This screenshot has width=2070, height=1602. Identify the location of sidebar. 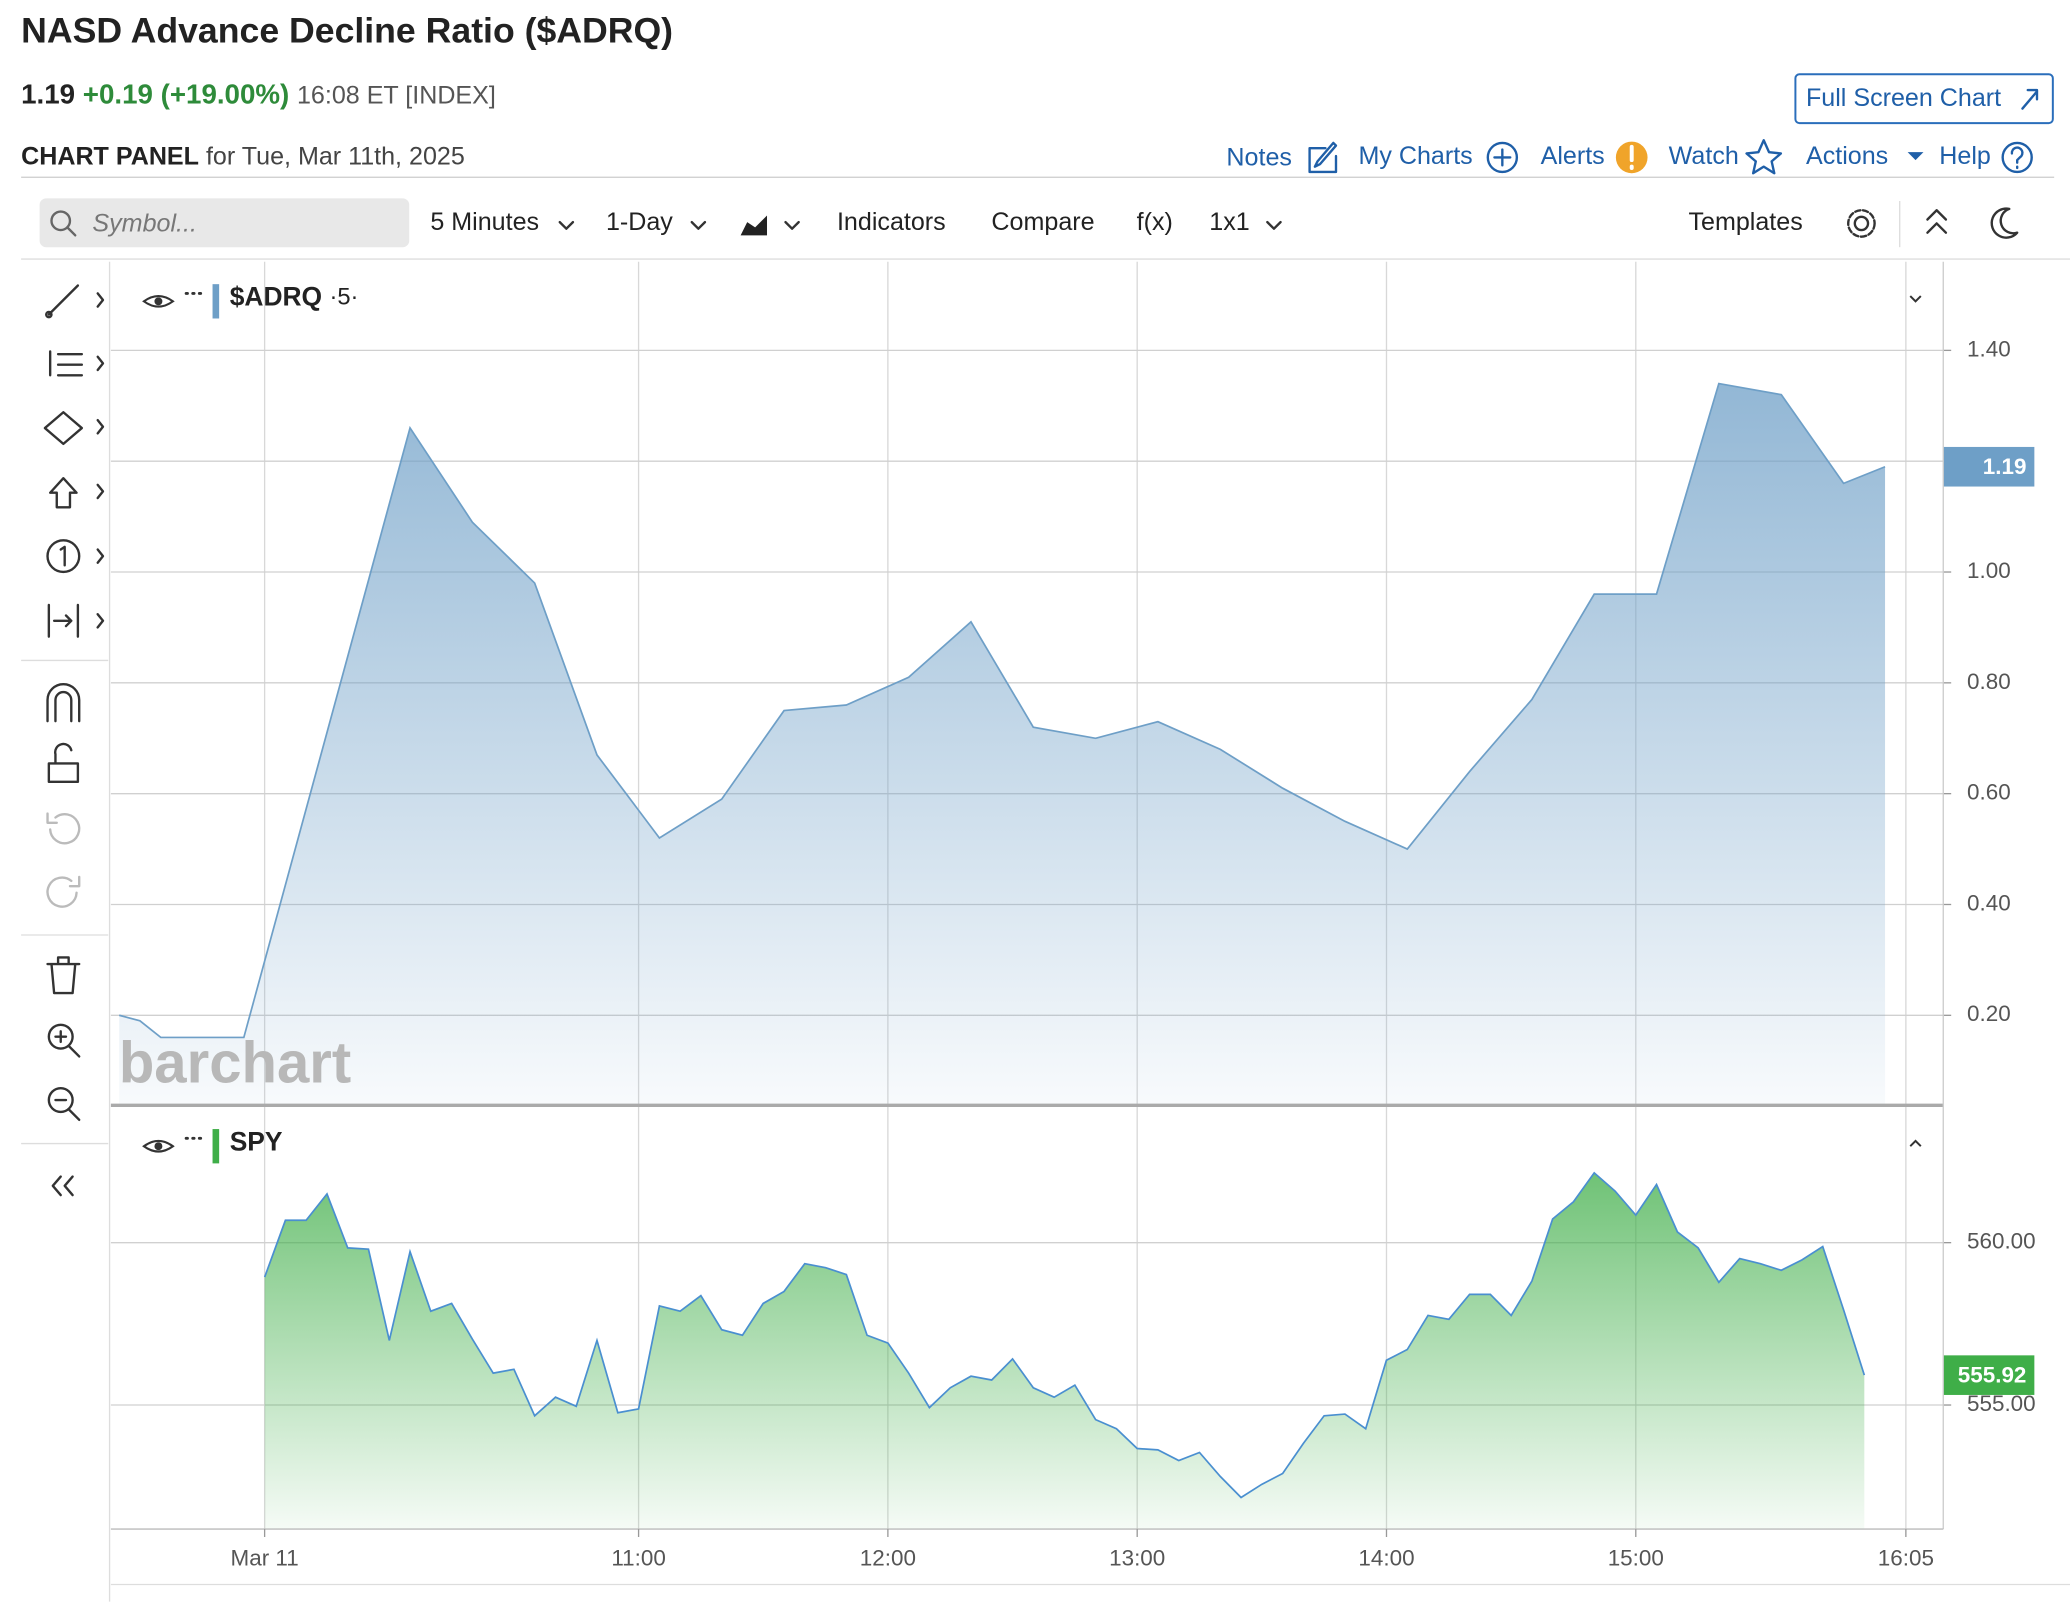
(65, 740).